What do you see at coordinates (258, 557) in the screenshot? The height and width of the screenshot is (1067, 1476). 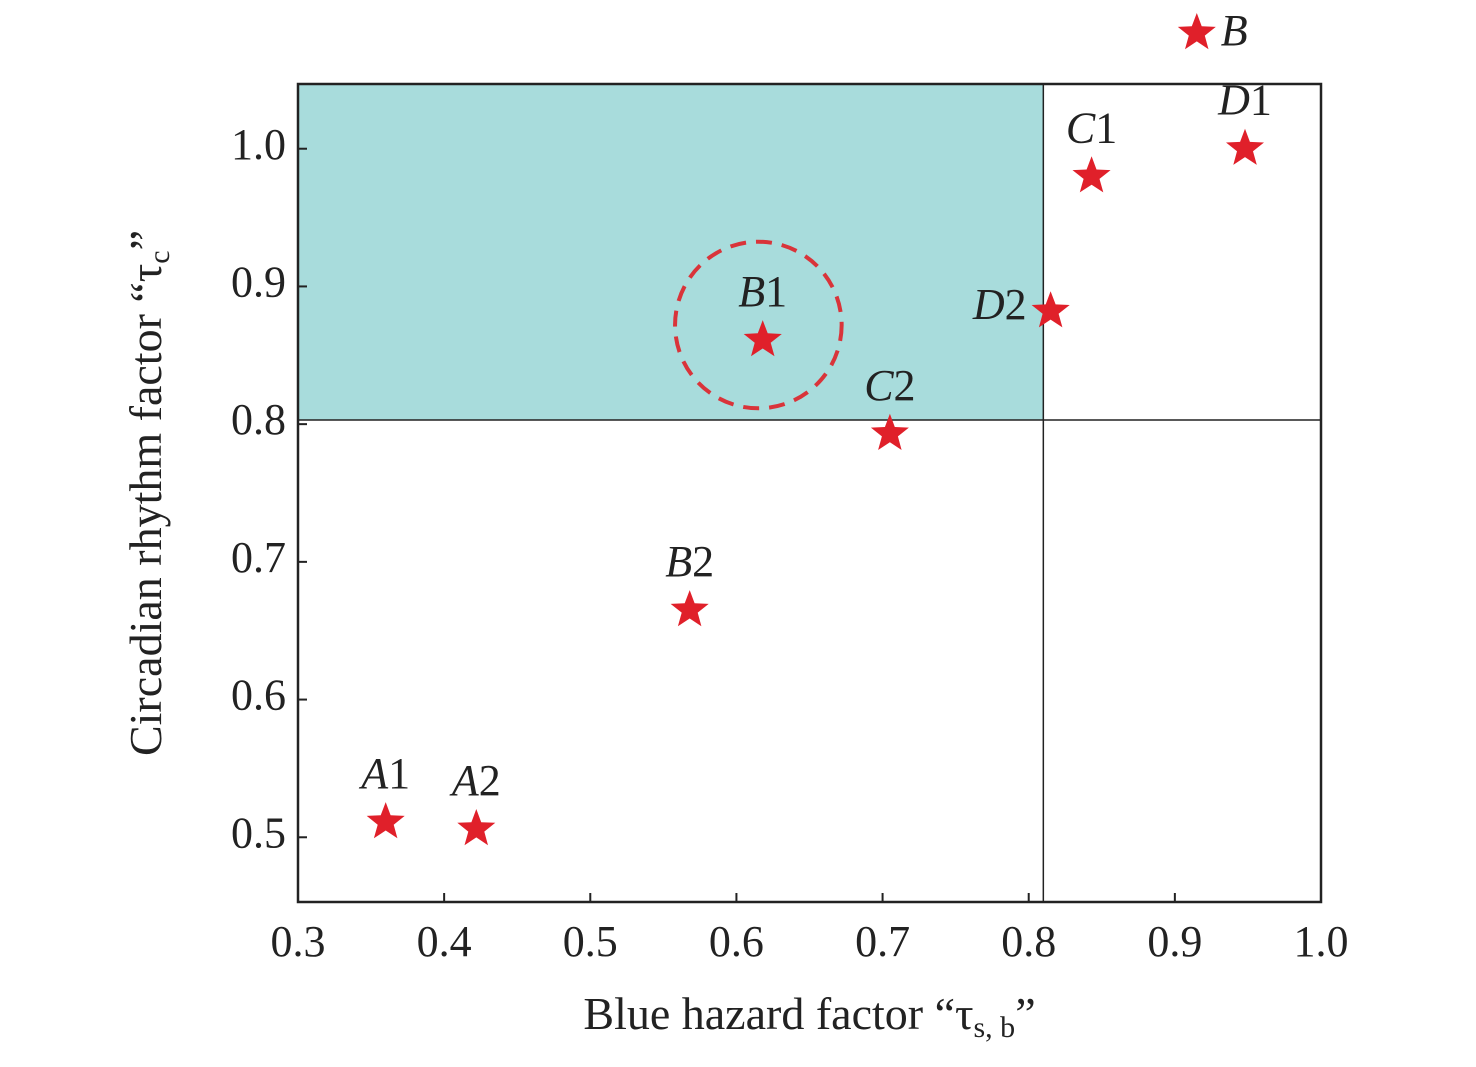 I see `y-tick-label: 0.7` at bounding box center [258, 557].